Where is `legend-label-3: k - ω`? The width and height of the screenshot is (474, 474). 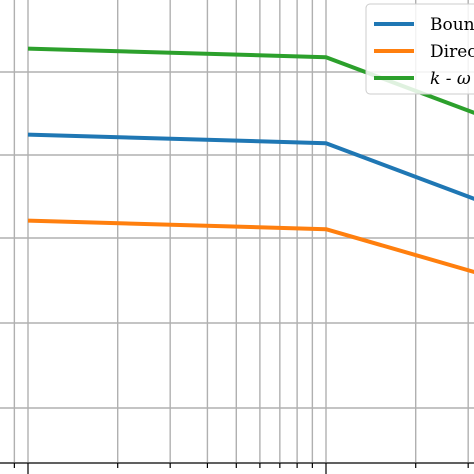
legend-label-3: k - ω is located at coordinates (450, 79).